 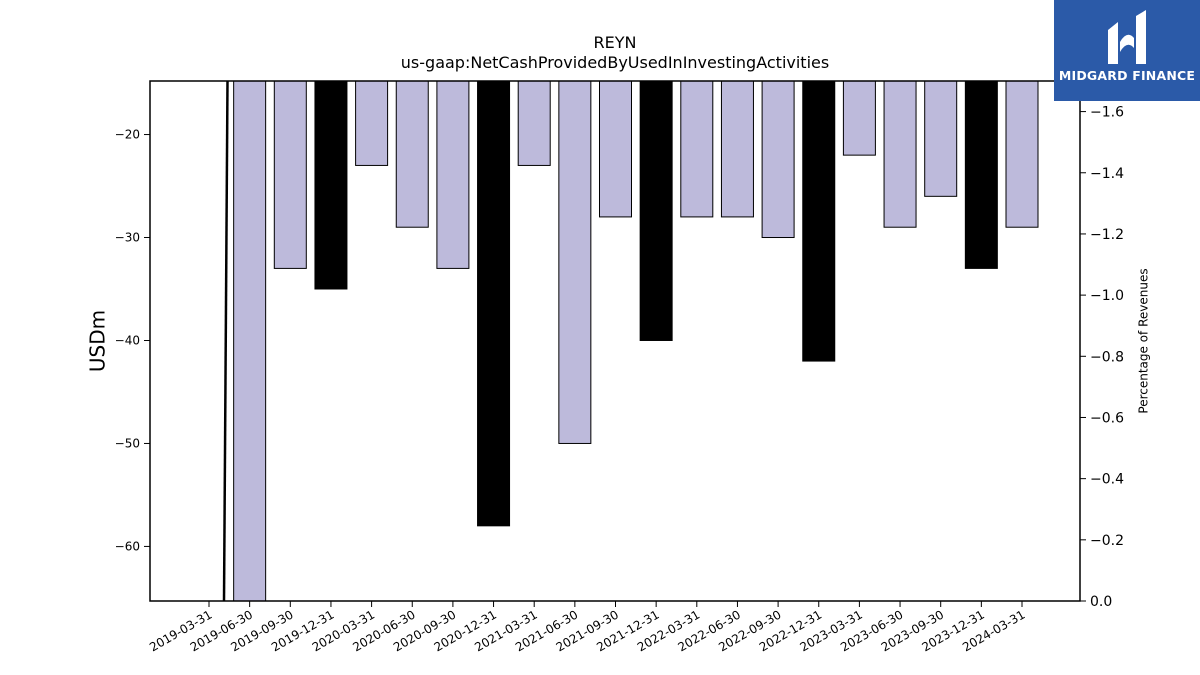 I want to click on chart-title: REYN, so click(x=615, y=42).